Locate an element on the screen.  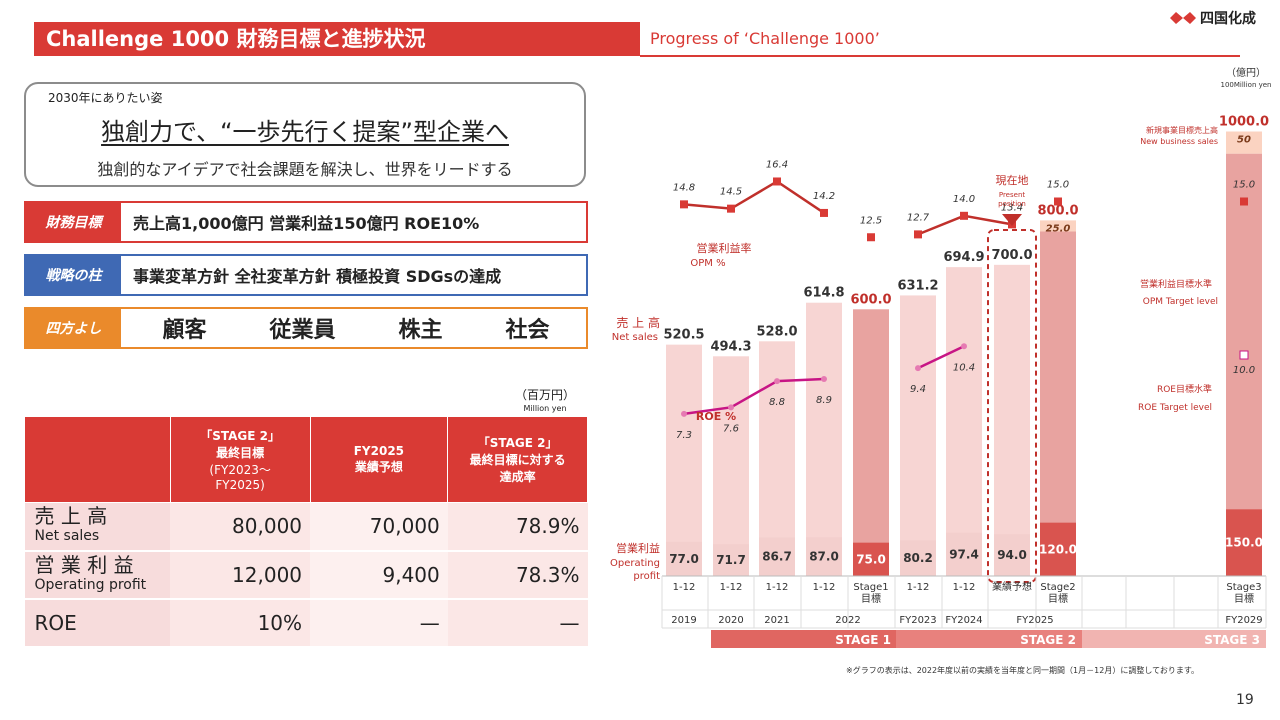
vision-description: 独創的なアイデアで社会課題を解決し、世界をリードする is located at coordinates (305, 169).